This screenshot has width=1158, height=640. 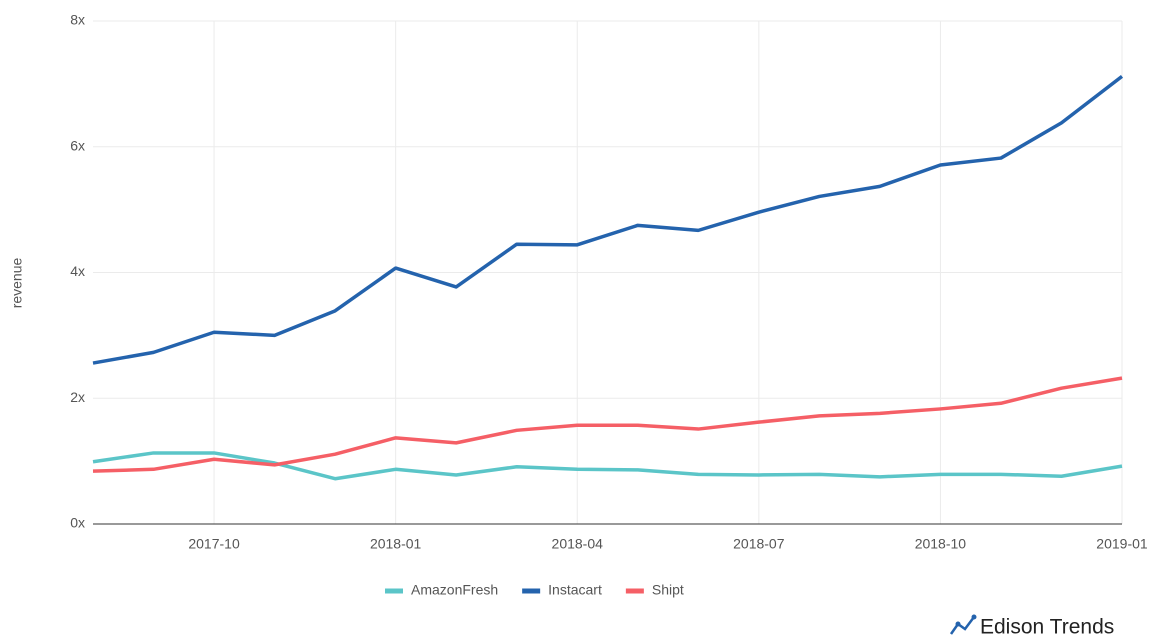 What do you see at coordinates (77, 145) in the screenshot?
I see `y-tick-label: 6x` at bounding box center [77, 145].